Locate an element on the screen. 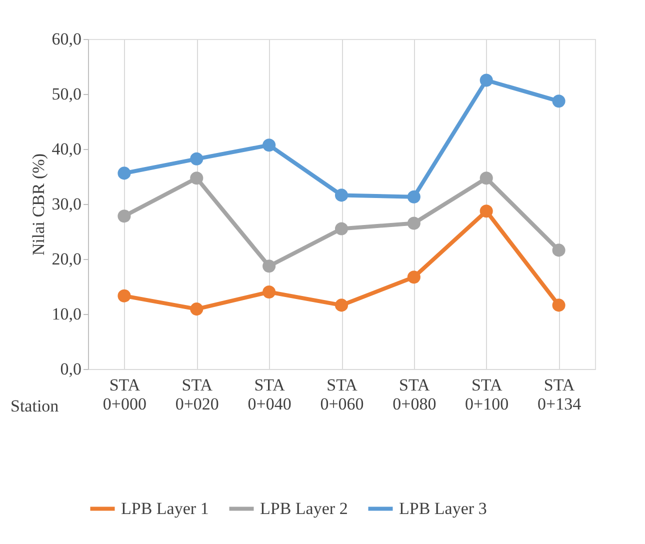 This screenshot has width=645, height=544. legend-label: LPB Layer 2 is located at coordinates (304, 508).